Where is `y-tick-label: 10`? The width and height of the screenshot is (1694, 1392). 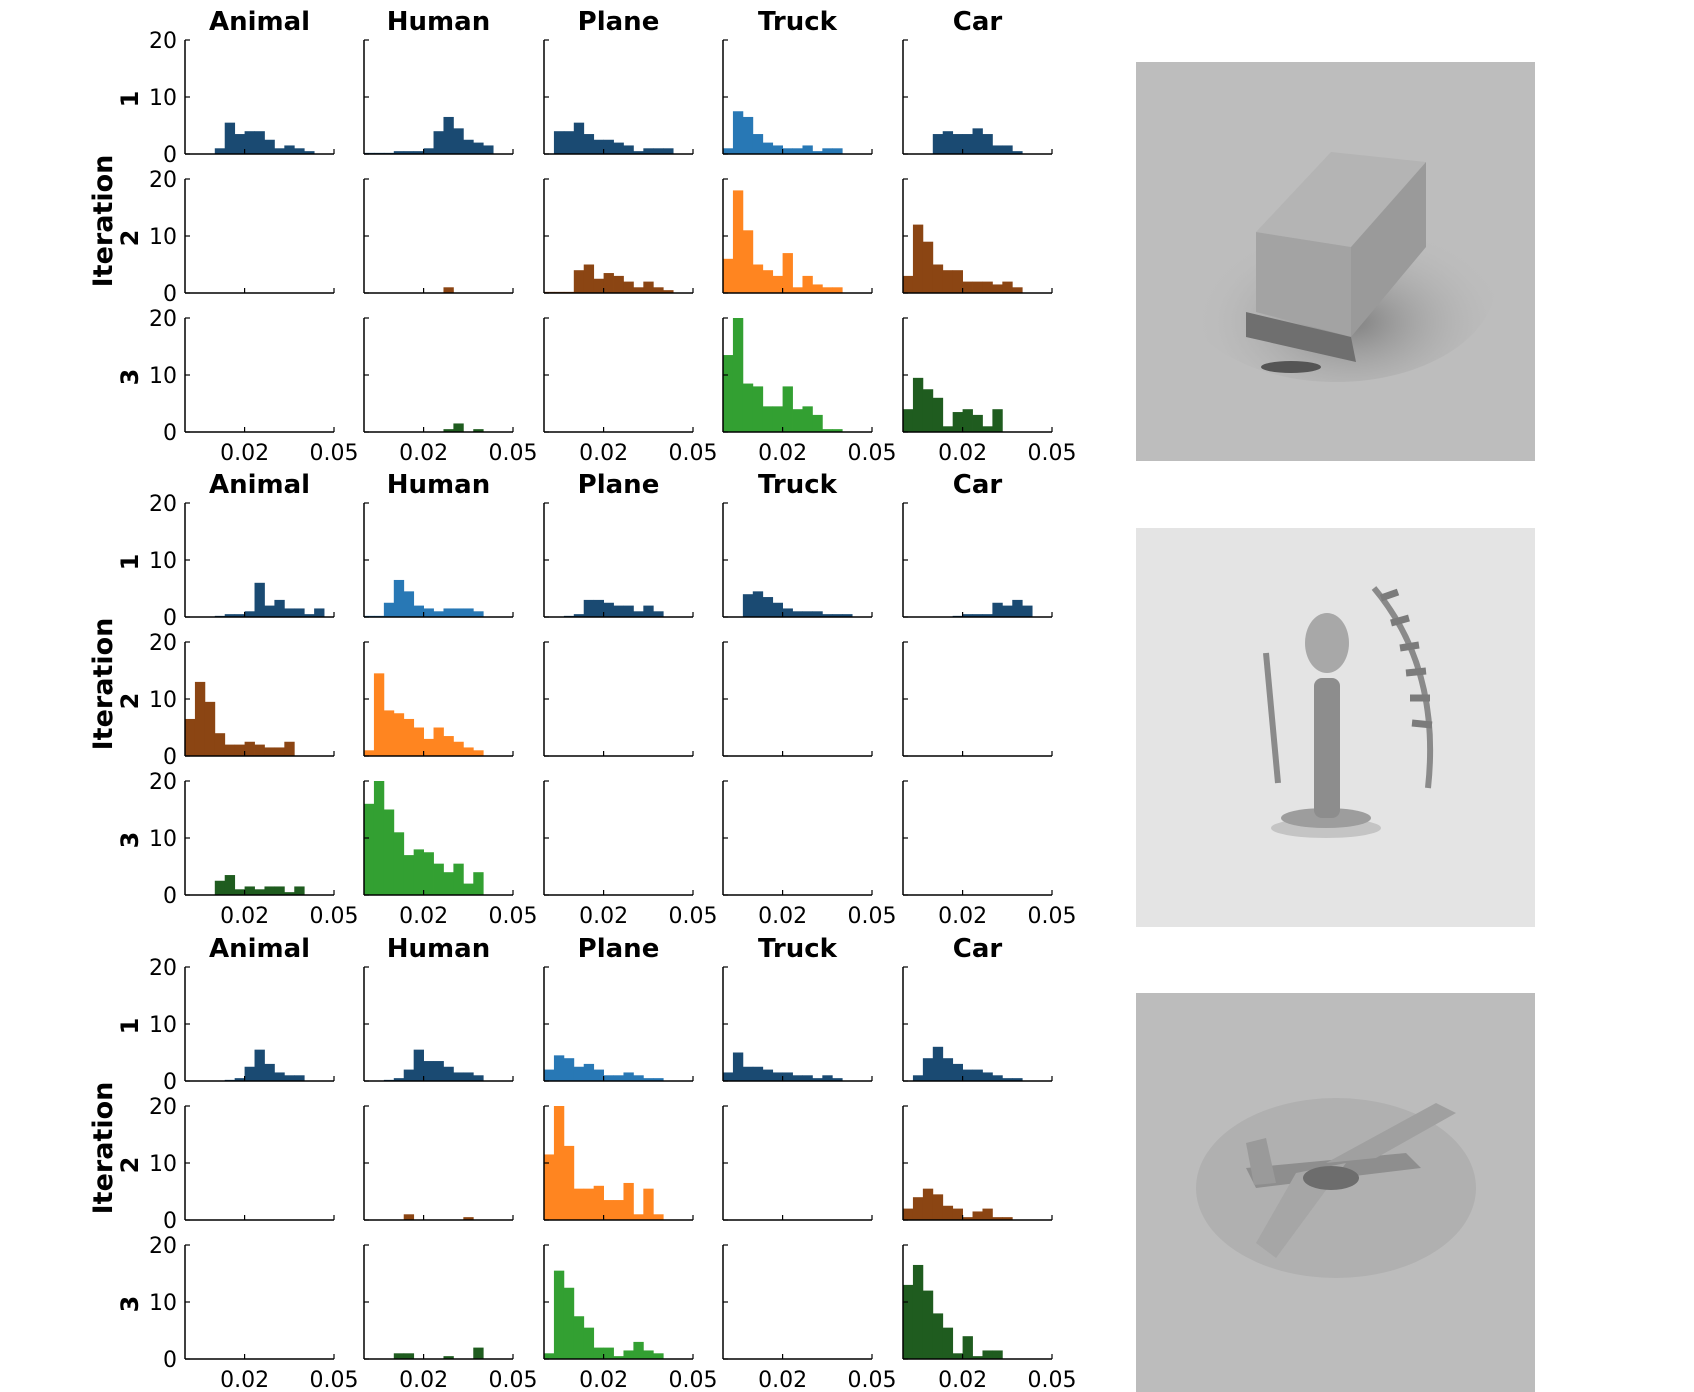
y-tick-label: 10 is located at coordinates (163, 1025).